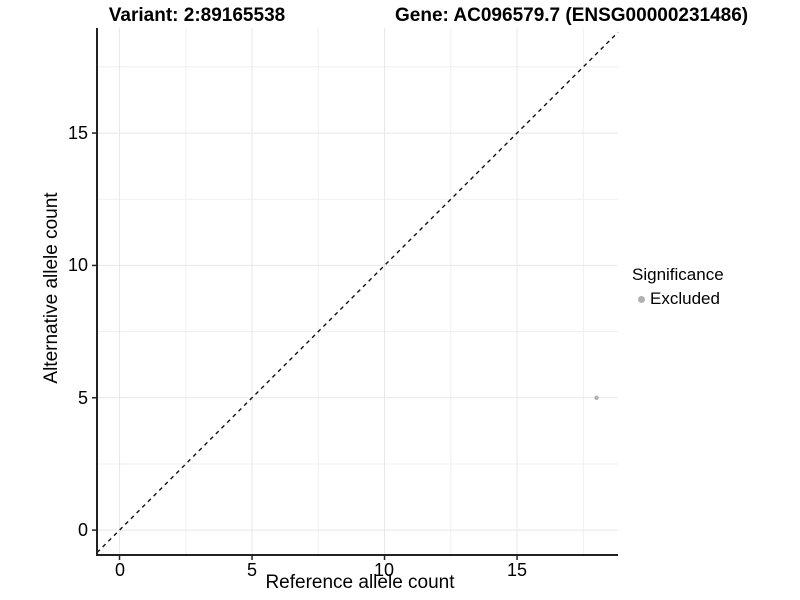 The height and width of the screenshot is (600, 800). I want to click on legend-item-label: Excluded, so click(685, 298).